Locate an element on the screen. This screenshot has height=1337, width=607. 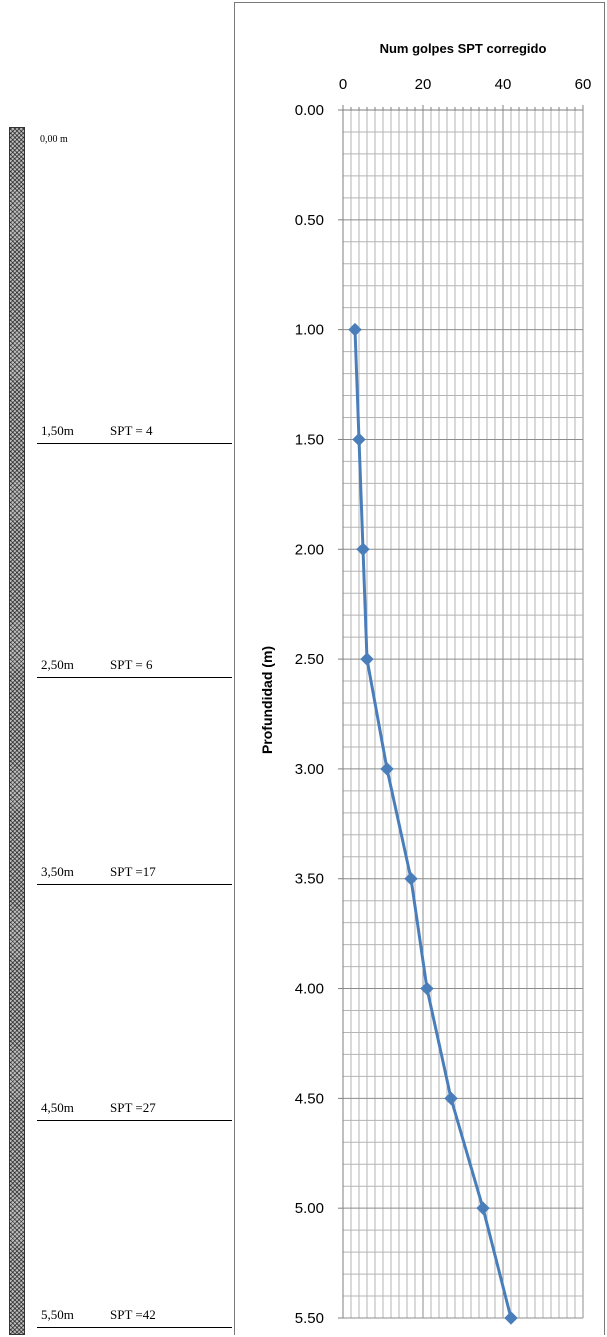
y-tick-label: 0.50 is located at coordinates (309, 220).